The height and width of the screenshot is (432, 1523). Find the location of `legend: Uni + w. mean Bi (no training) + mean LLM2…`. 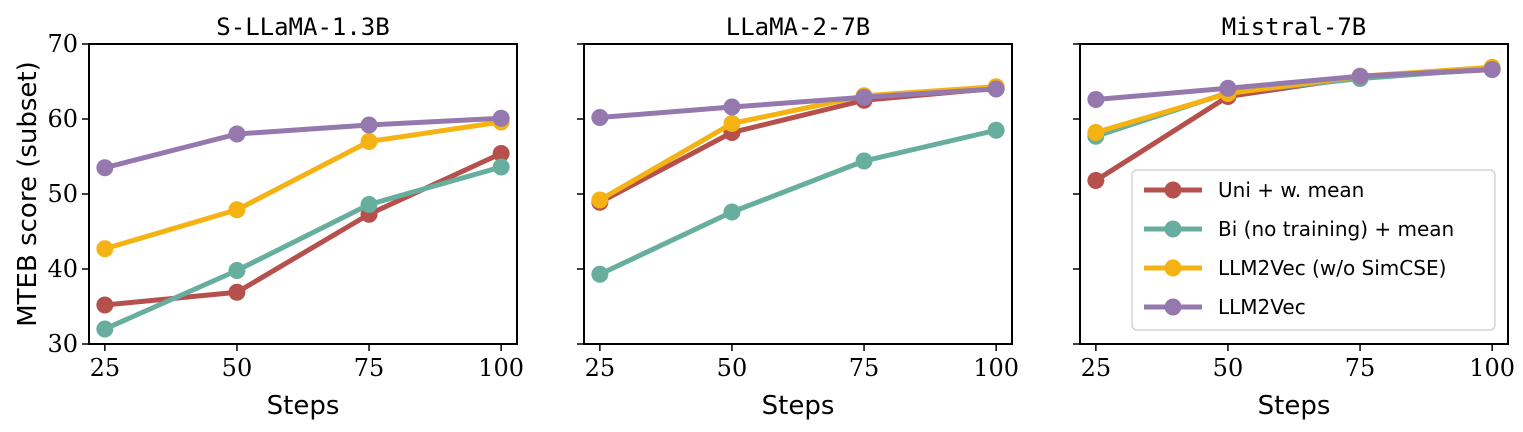

legend: Uni + w. mean Bi (no training) + mean LLM2… is located at coordinates (1313, 250).